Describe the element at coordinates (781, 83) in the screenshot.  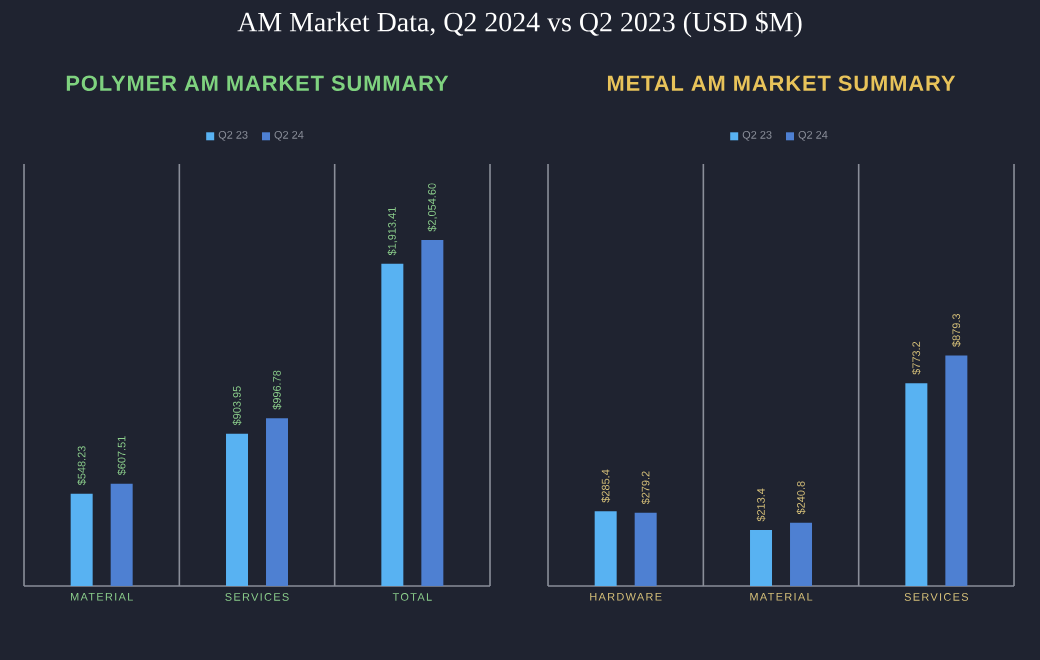
I see `chart-title: METAL AM MARKET SUMMARY` at that location.